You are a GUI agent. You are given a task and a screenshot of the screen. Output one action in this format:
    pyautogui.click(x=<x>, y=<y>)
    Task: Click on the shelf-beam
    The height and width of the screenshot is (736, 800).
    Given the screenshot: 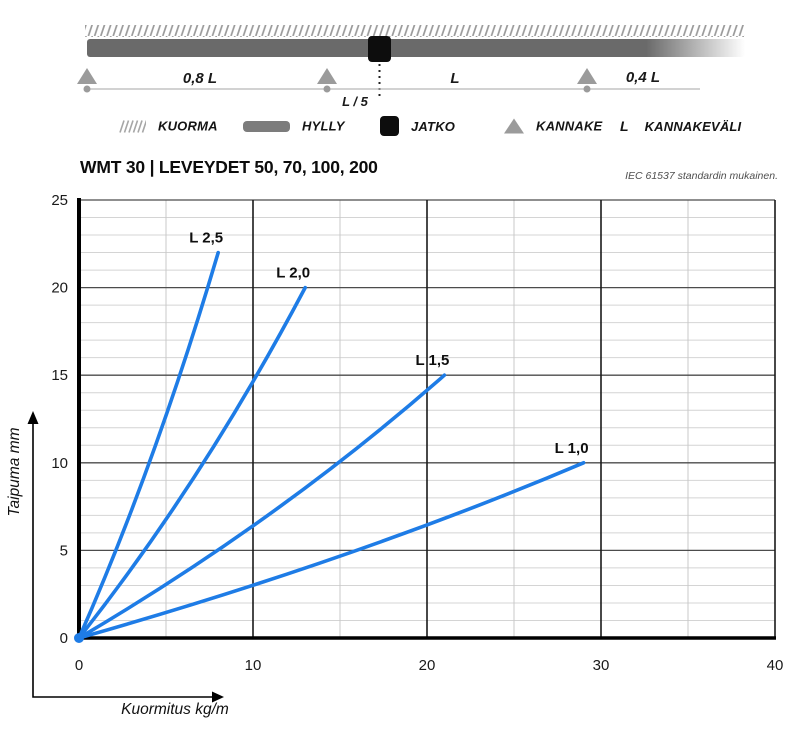 What is the action you would take?
    pyautogui.click(x=416, y=48)
    